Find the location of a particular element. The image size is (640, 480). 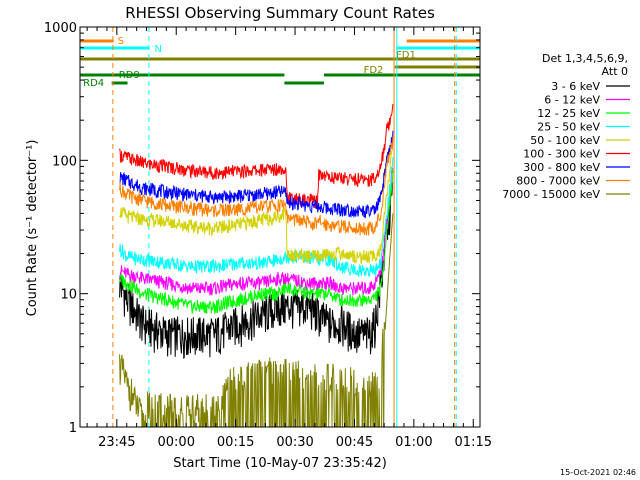

legend-label-3: 25 - 50 keV is located at coordinates (568, 127).